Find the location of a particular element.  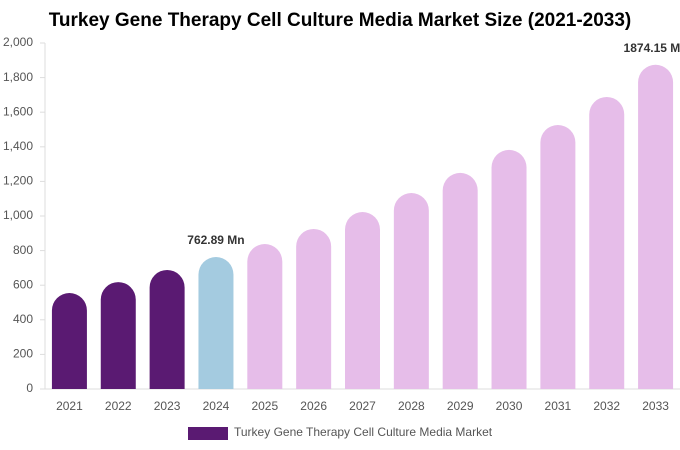

x-tick-label: 2021 is located at coordinates (69, 406).